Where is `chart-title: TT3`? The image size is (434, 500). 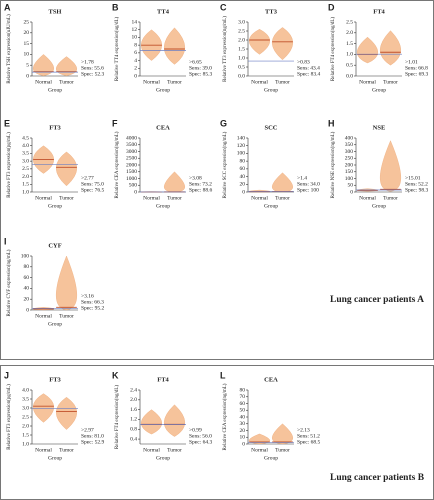 chart-title: TT3 is located at coordinates (271, 11).